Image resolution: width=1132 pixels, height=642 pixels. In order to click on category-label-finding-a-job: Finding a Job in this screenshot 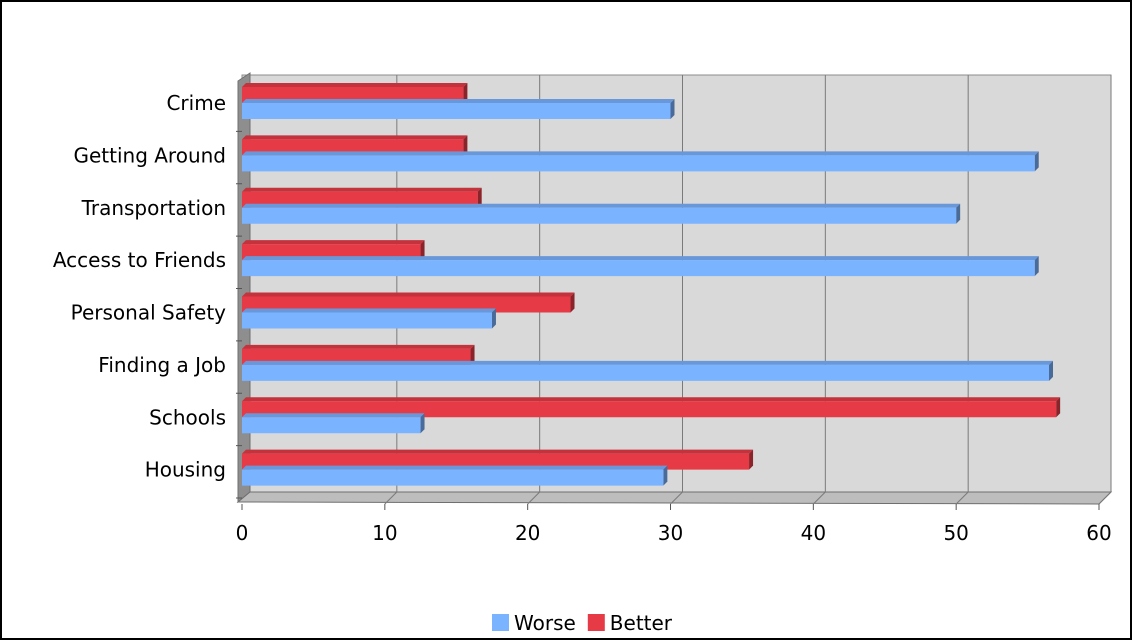, I will do `click(162, 365)`.